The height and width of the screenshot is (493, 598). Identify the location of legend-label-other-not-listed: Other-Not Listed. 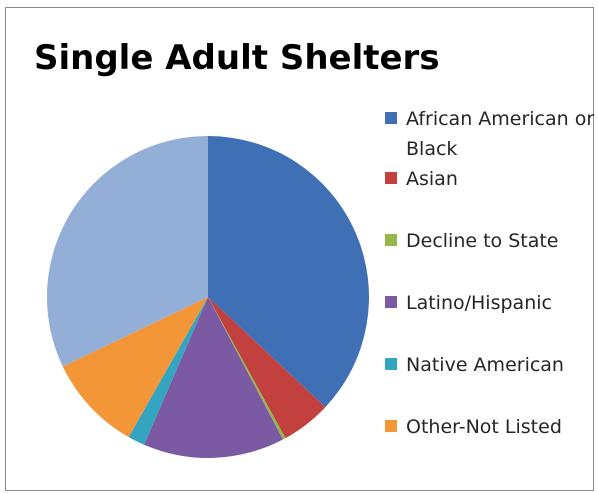
(484, 427).